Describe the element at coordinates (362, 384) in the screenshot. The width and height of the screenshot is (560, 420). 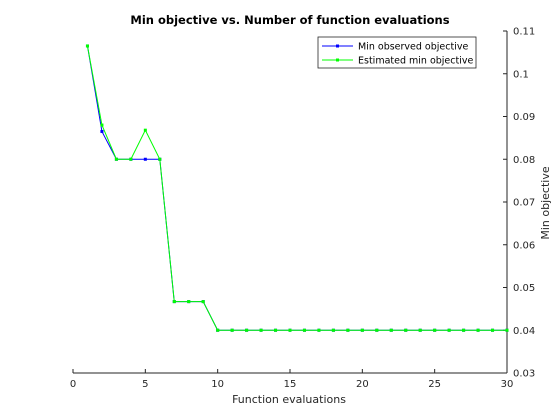
I see `x-tick-label: 20` at that location.